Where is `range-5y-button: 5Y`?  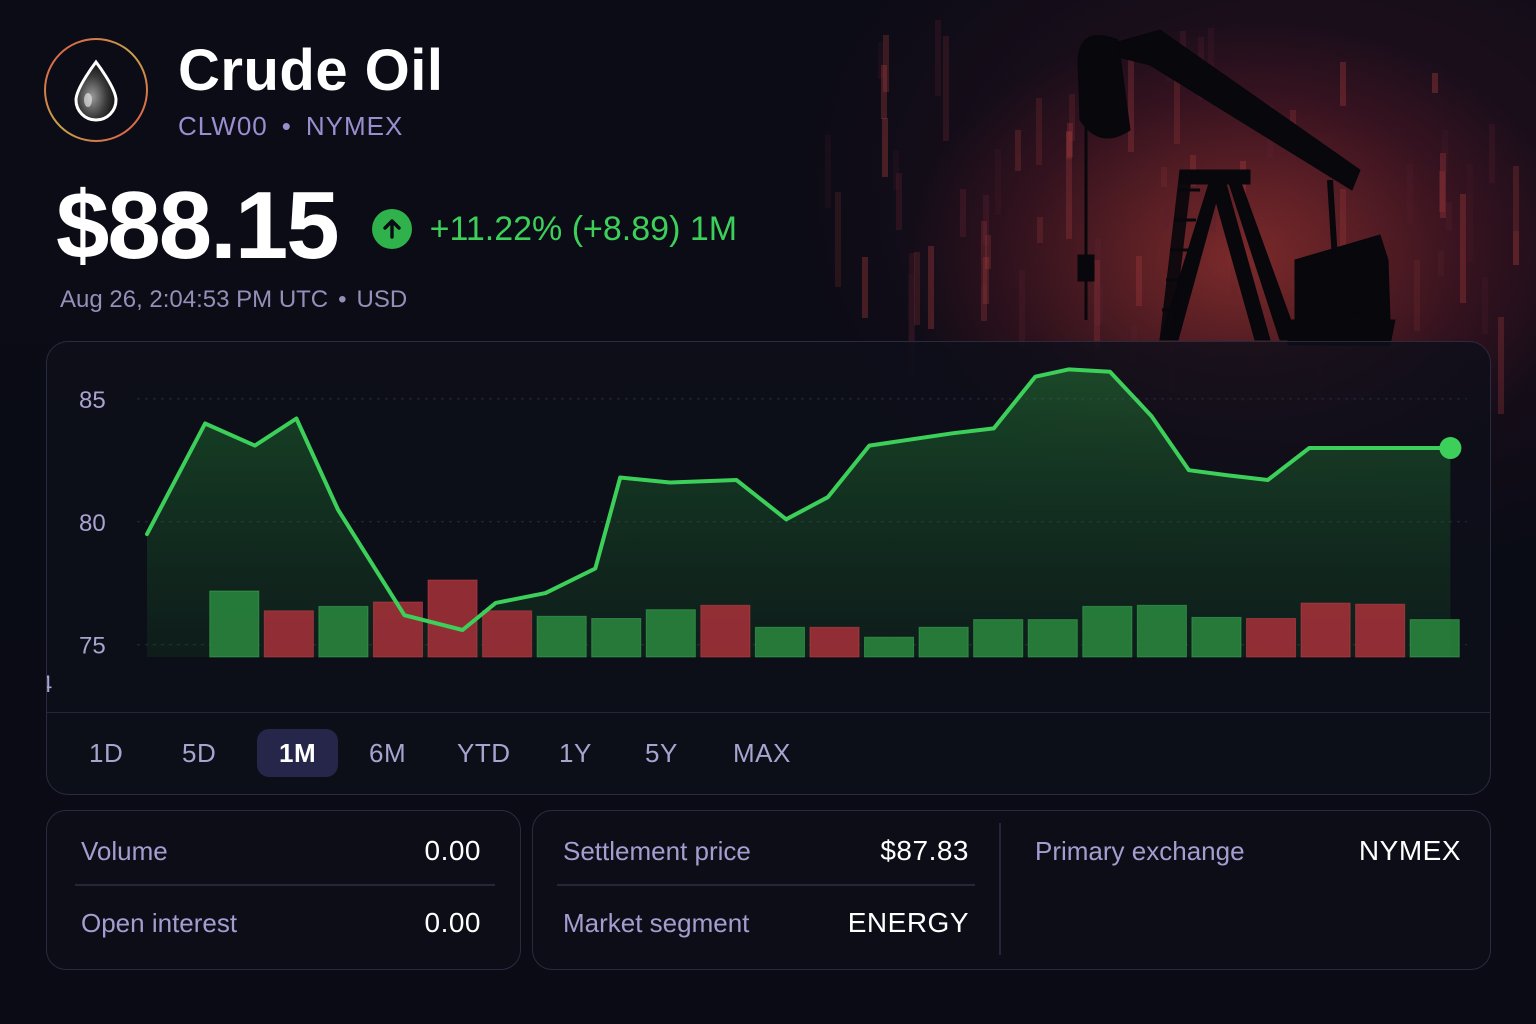 range-5y-button: 5Y is located at coordinates (661, 753).